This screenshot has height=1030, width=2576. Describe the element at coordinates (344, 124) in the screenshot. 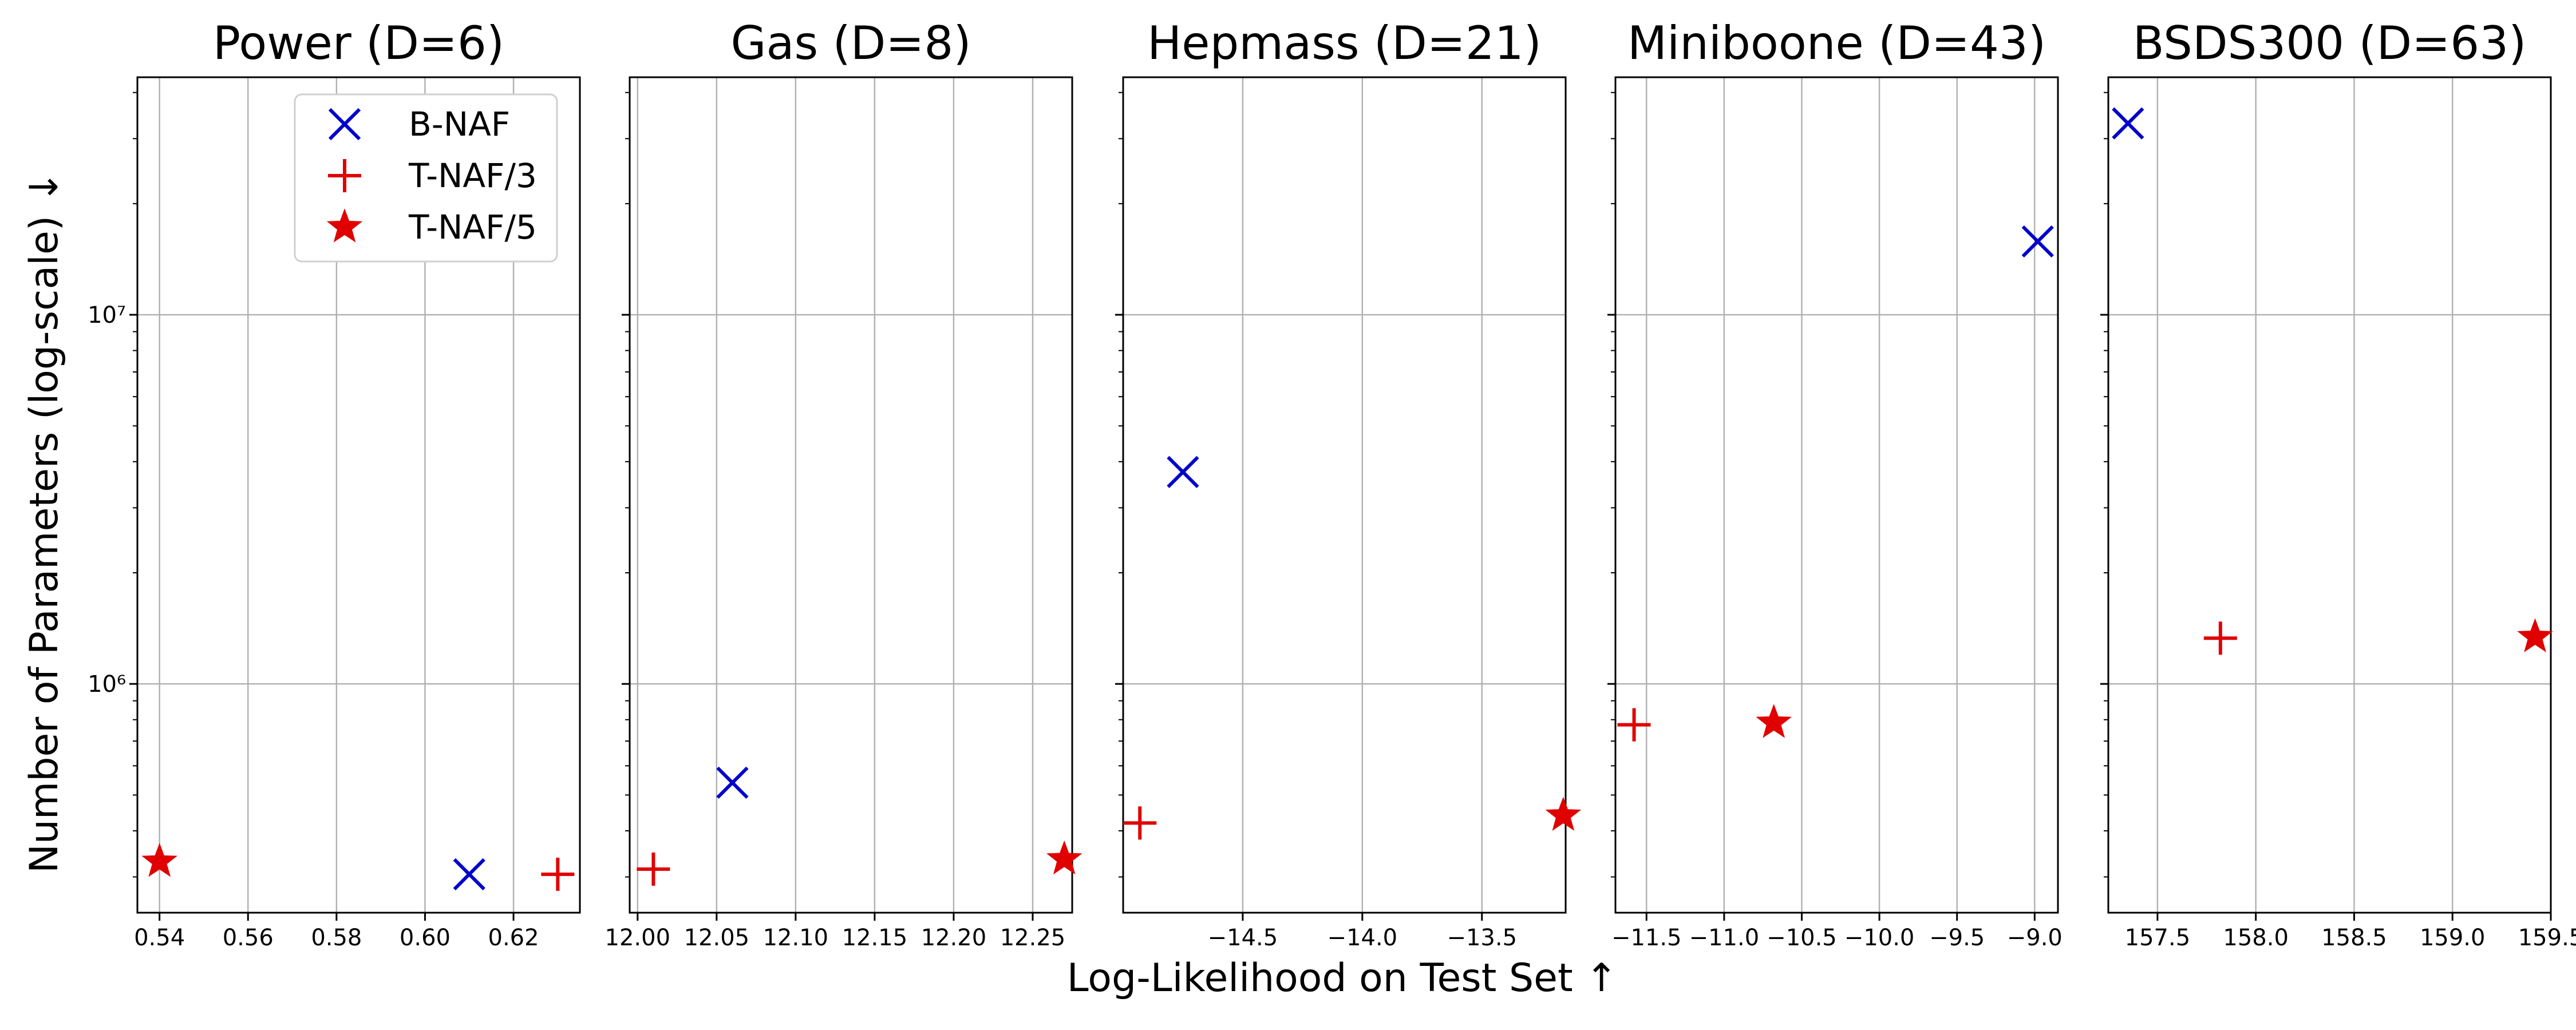

I see `legend-marker-b-naf` at that location.